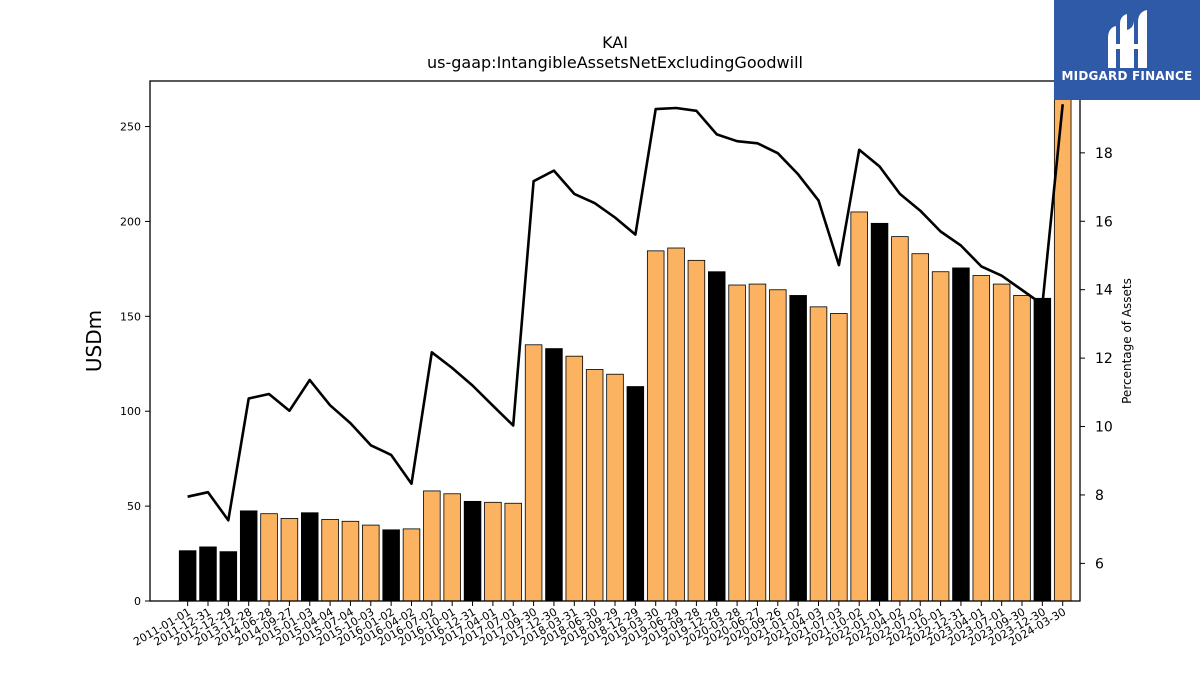 The height and width of the screenshot is (675, 1200). Describe the element at coordinates (130, 411) in the screenshot. I see `y-tick-label: 100` at that location.